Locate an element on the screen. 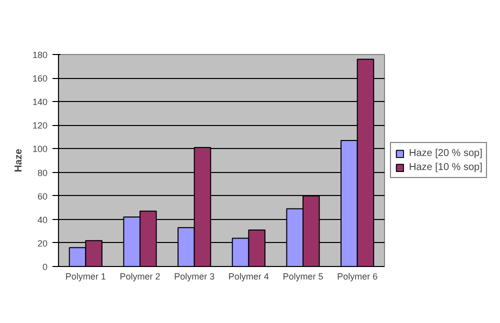  y-tick-label: 100 is located at coordinates (40, 149).